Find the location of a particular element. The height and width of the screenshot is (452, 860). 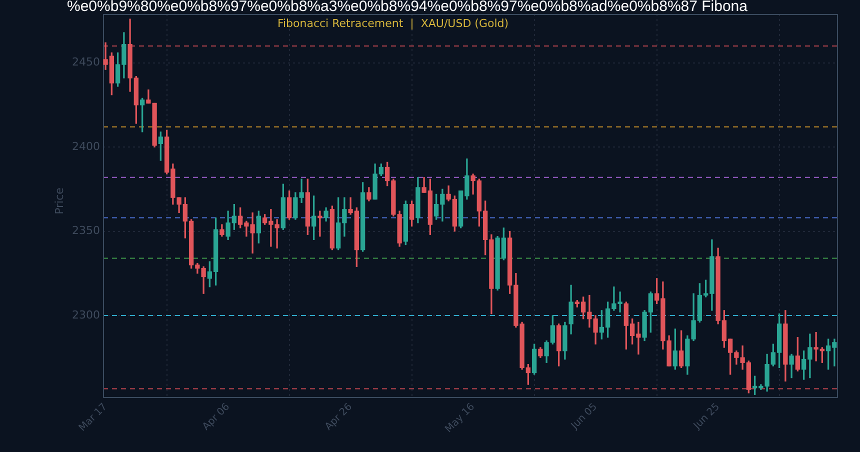

annotation: %e0%b9%80%e0%b8%97%e0%b8%a3%e0%b8%94%e0%b8%97%e0%b8%ad%e0%b8%87 Fibona is located at coordinates (407, 7).